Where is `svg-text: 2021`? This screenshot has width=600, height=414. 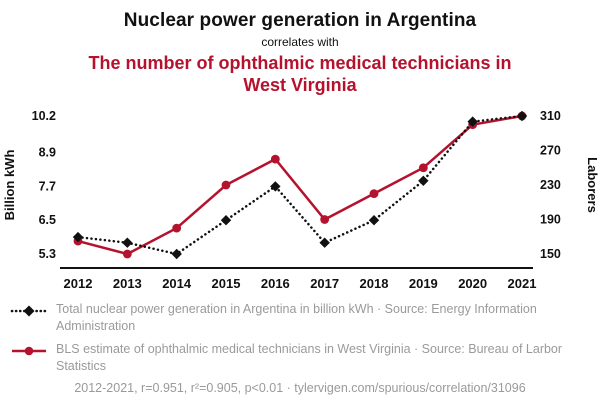
svg-text: 2021 is located at coordinates (522, 283).